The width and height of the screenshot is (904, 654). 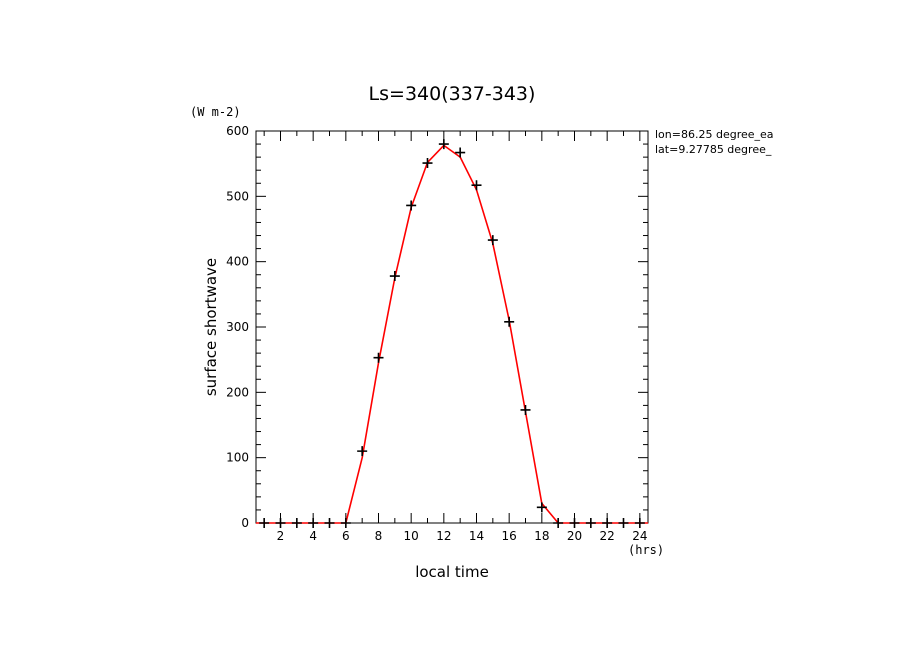 What do you see at coordinates (646, 550) in the screenshot?
I see `x-unit-label: (hrs)` at bounding box center [646, 550].